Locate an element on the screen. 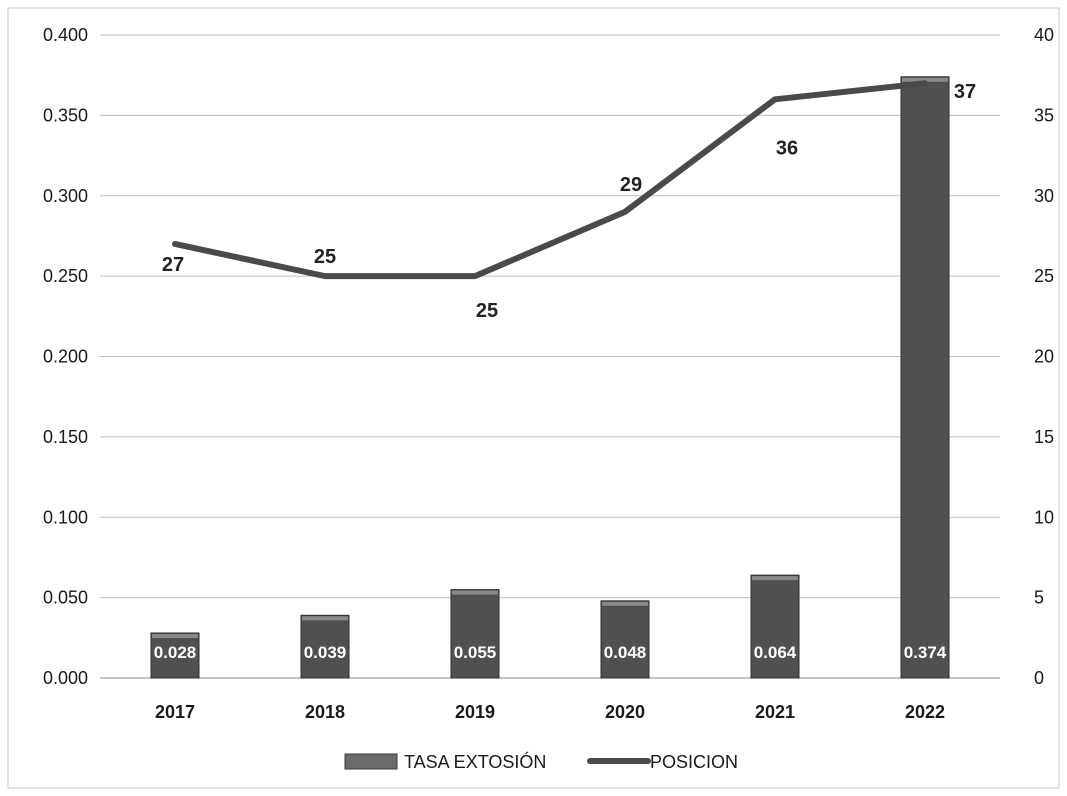 The width and height of the screenshot is (1067, 796). x-tick-label: 2022 is located at coordinates (925, 712).